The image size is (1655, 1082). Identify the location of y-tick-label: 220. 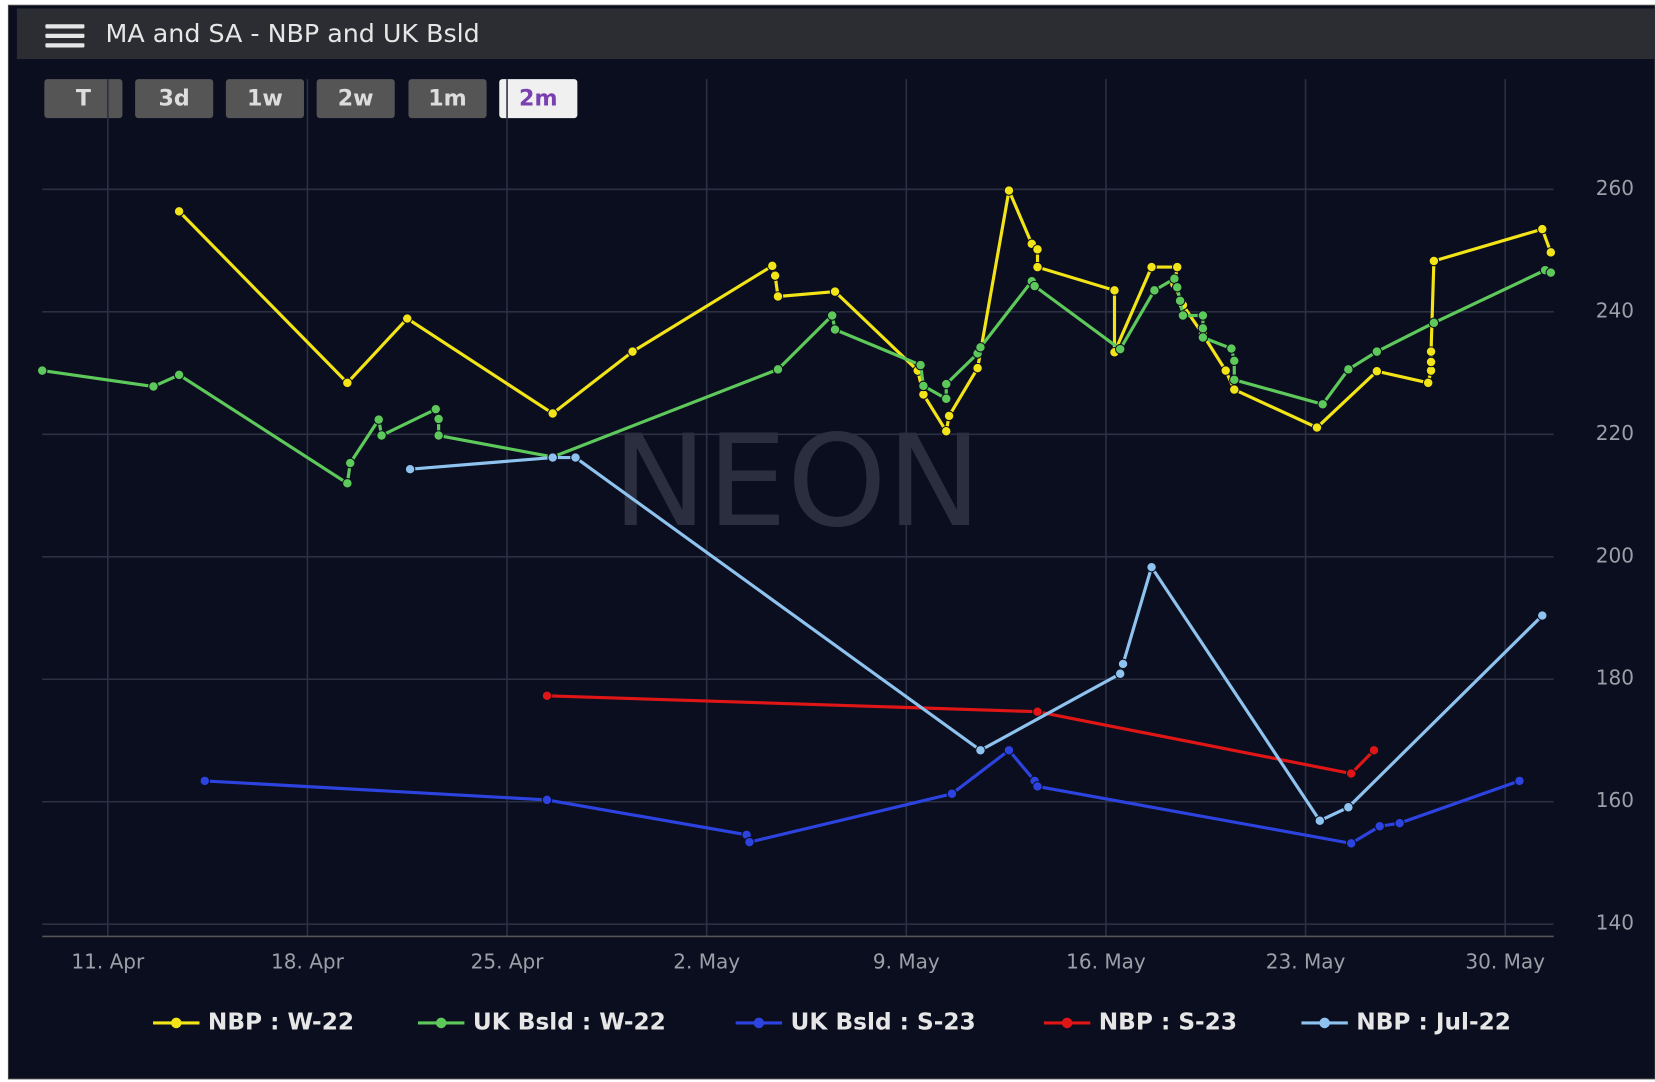
(1615, 433).